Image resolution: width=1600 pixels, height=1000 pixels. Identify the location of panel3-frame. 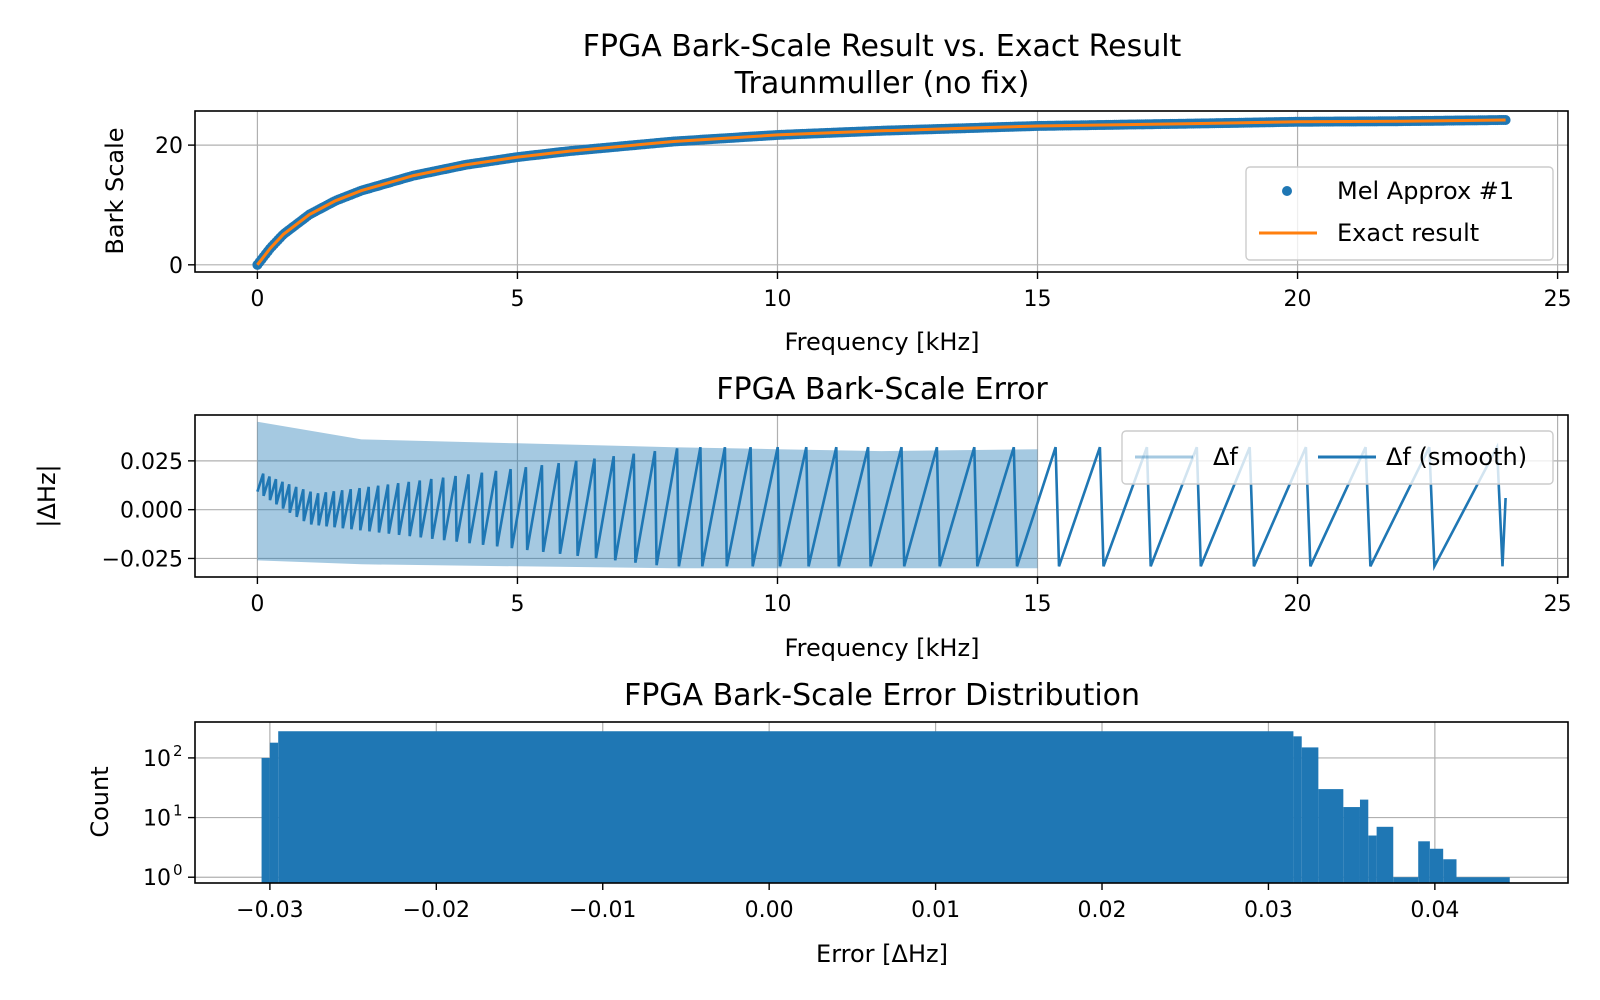
(881, 802).